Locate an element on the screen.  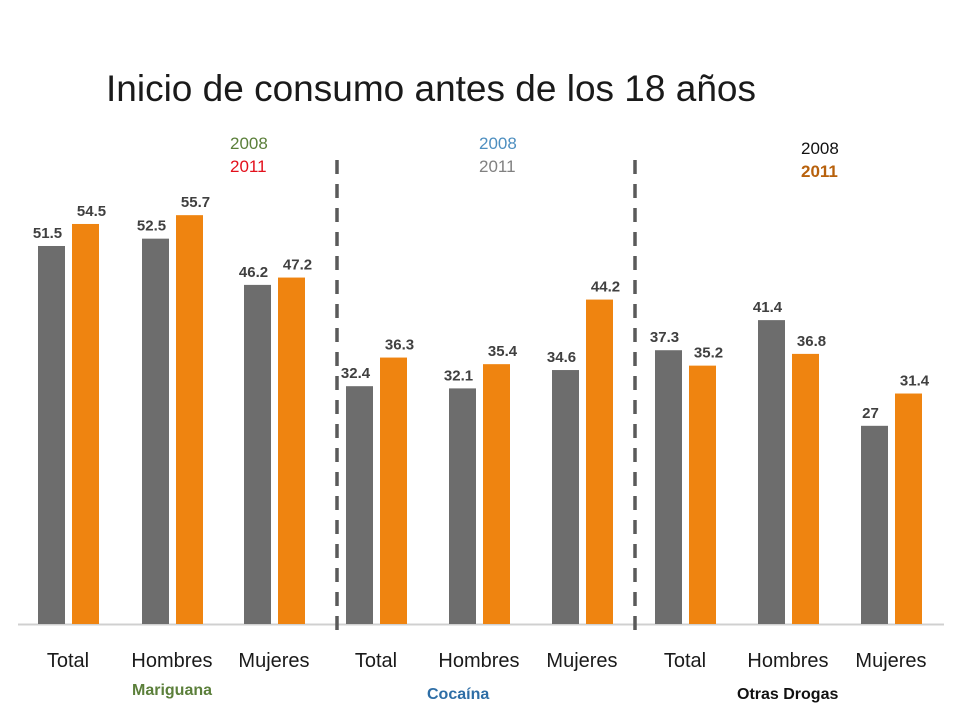
data-label-2008-7: 37.3 is located at coordinates (664, 337).